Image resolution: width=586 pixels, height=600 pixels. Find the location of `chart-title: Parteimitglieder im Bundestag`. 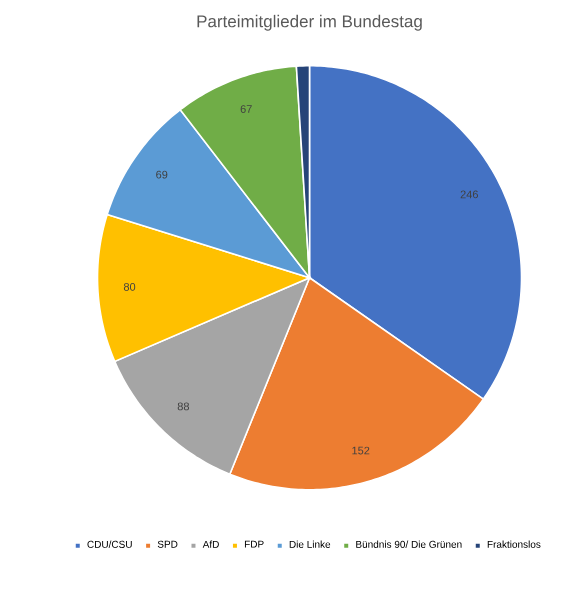

chart-title: Parteimitglieder im Bundestag is located at coordinates (309, 22).